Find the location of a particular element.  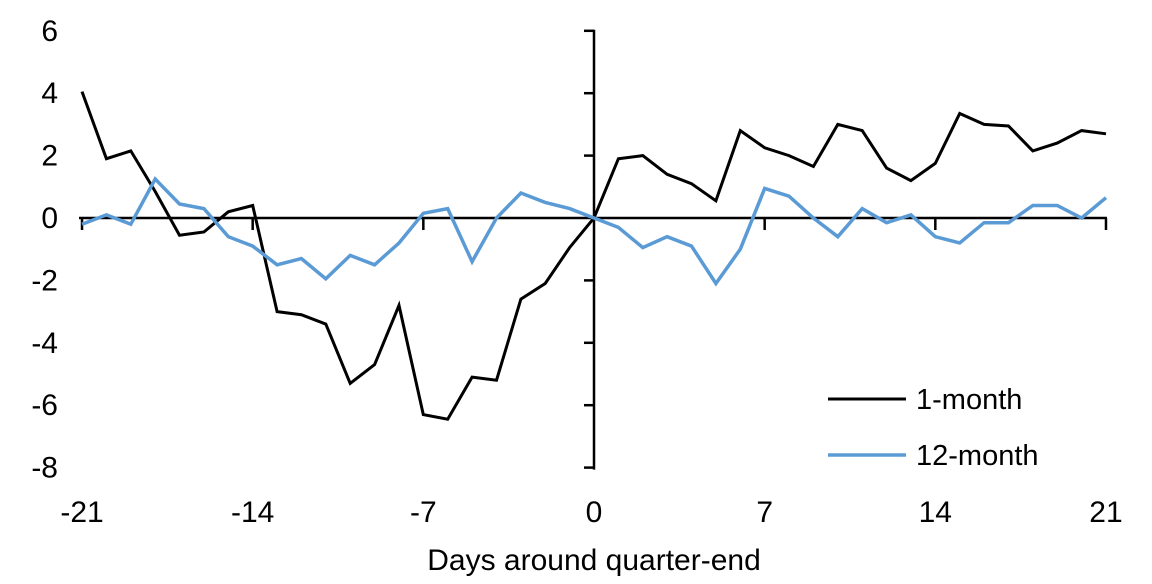

x-tick-label: 21 is located at coordinates (1105, 512).